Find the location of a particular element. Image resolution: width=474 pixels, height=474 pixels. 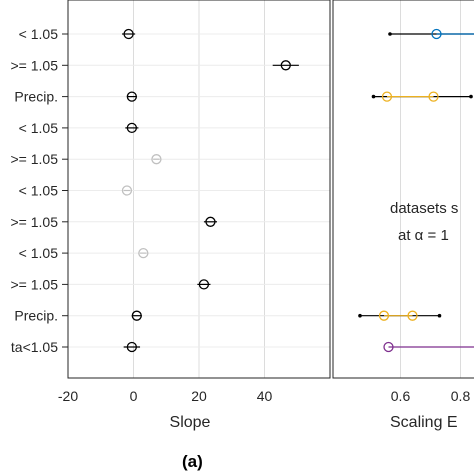

right-x-axis-label: Scaling E is located at coordinates (424, 422).